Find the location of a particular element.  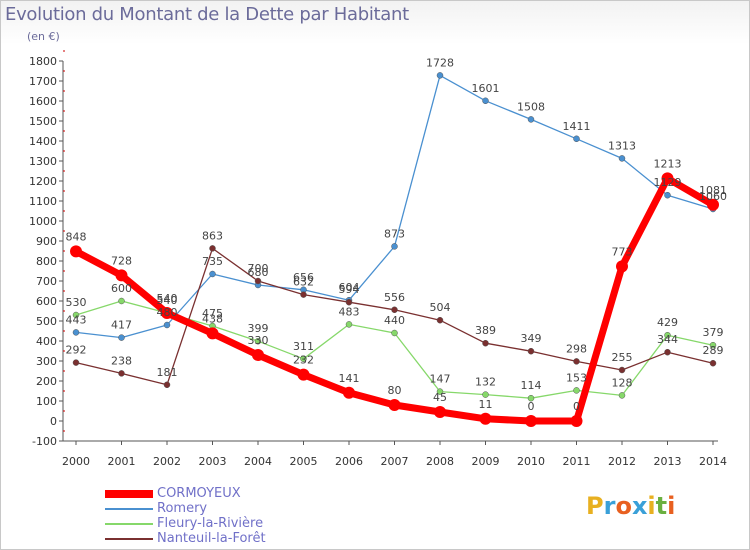

data-label: 11 is located at coordinates (486, 404).